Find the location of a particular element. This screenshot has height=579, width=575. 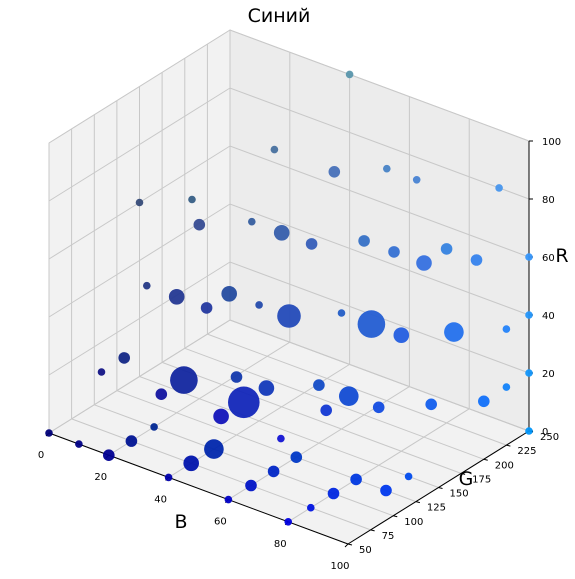

z-tick-label: 80 is located at coordinates (548, 200).